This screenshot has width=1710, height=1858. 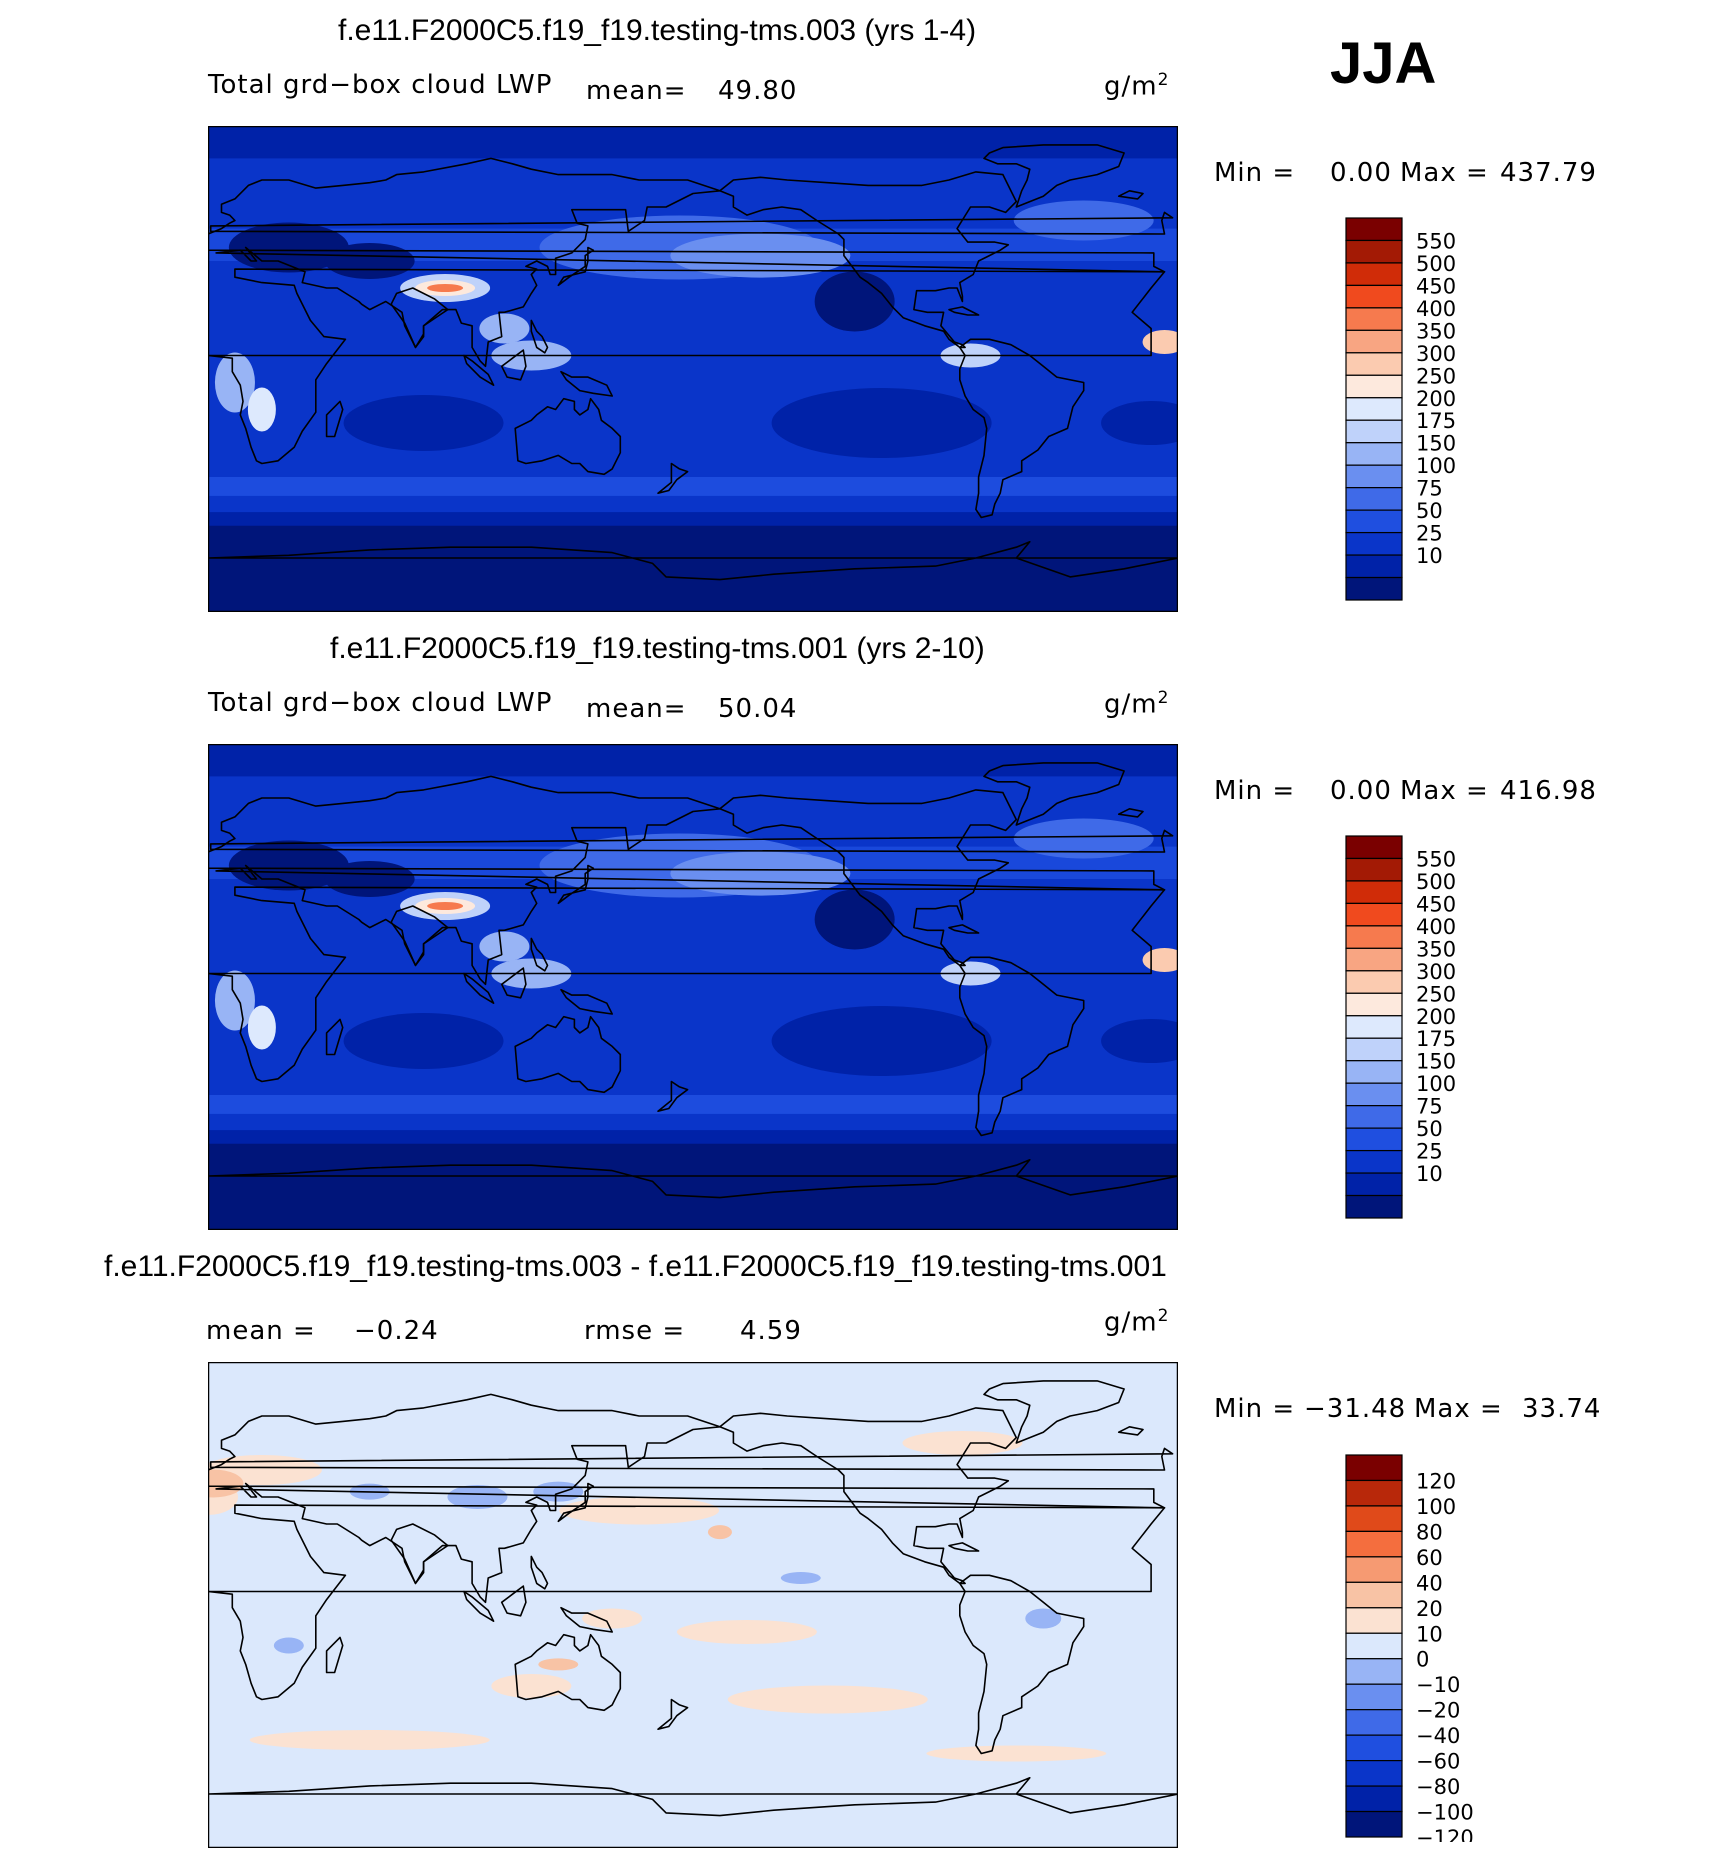 What do you see at coordinates (636, 91) in the screenshot?
I see `panel-1-mean-label: mean=` at bounding box center [636, 91].